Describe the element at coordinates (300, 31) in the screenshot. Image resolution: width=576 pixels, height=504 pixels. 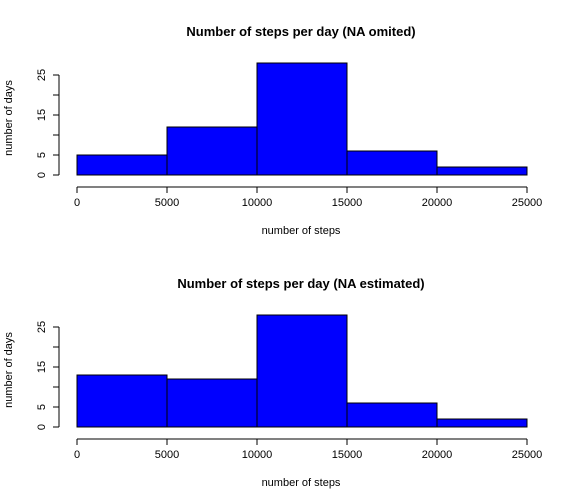
I see `chart-title: Number of steps per day (NA omited)` at that location.